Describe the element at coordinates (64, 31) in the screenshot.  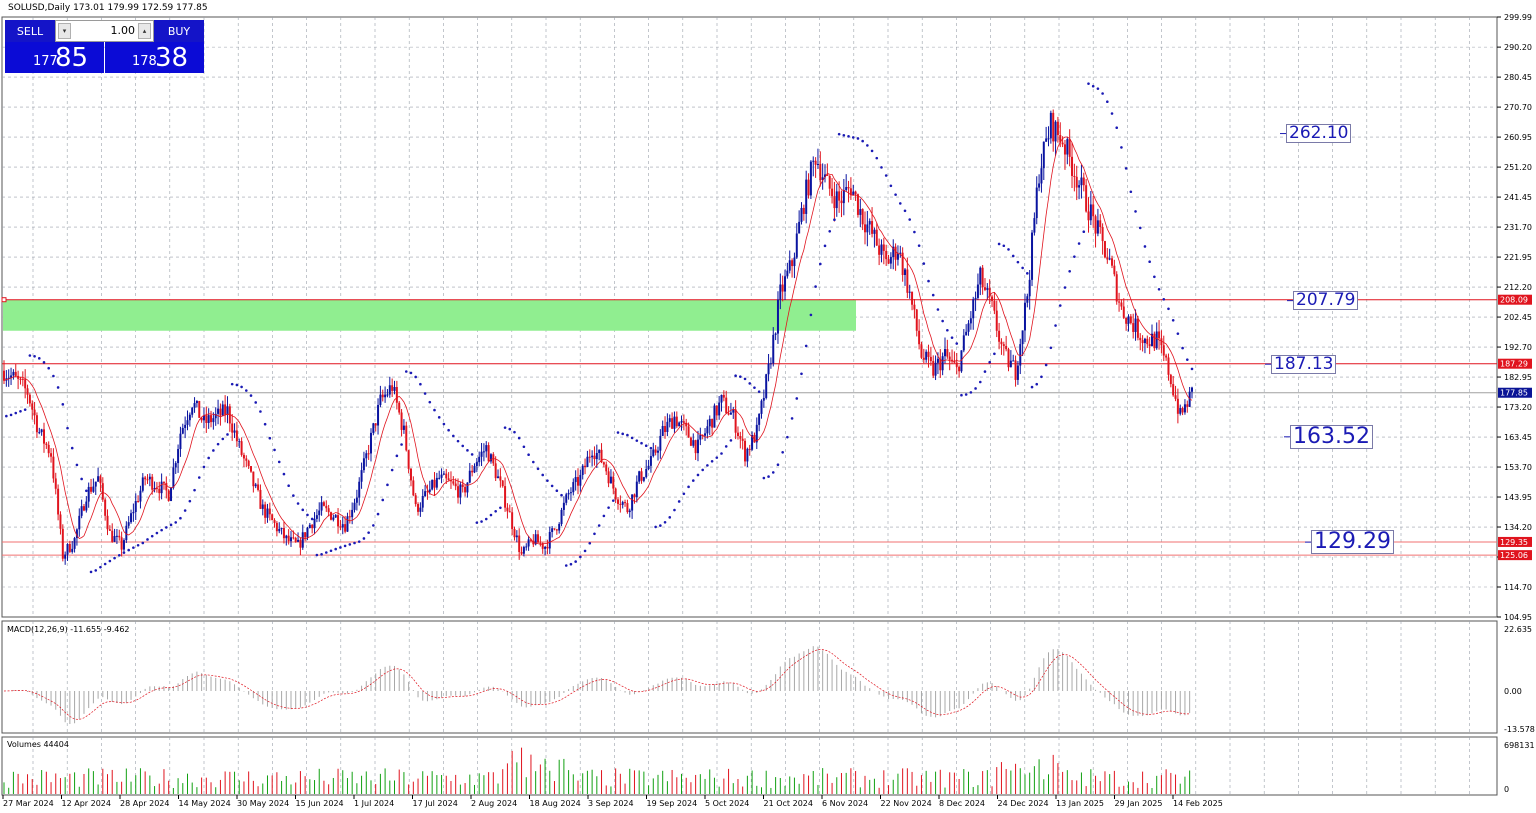
I see `lot-decrease-icon: ▾` at that location.